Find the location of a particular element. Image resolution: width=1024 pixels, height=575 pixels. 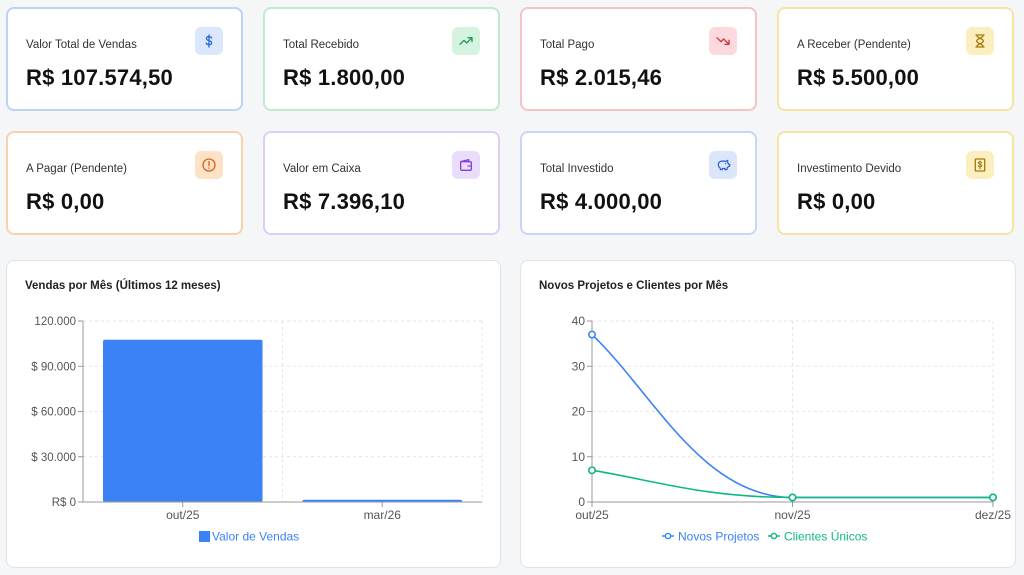

summary-card: Investimento Devido R$ 0,00 is located at coordinates (895, 183).